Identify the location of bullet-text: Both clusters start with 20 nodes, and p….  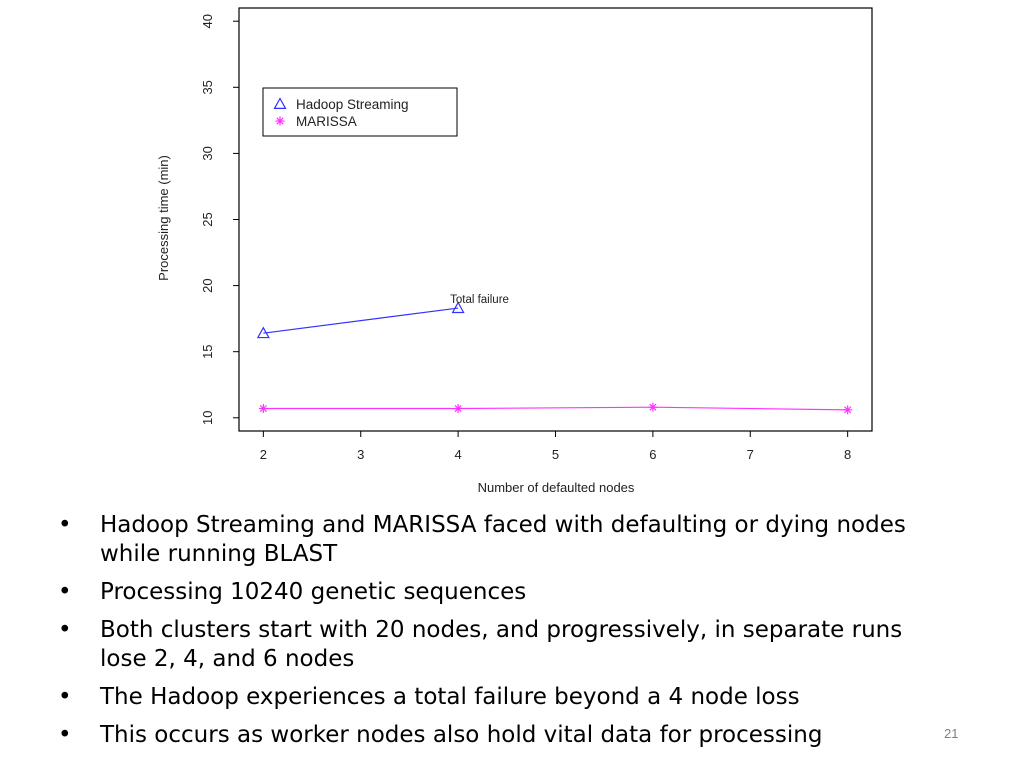
(501, 644).